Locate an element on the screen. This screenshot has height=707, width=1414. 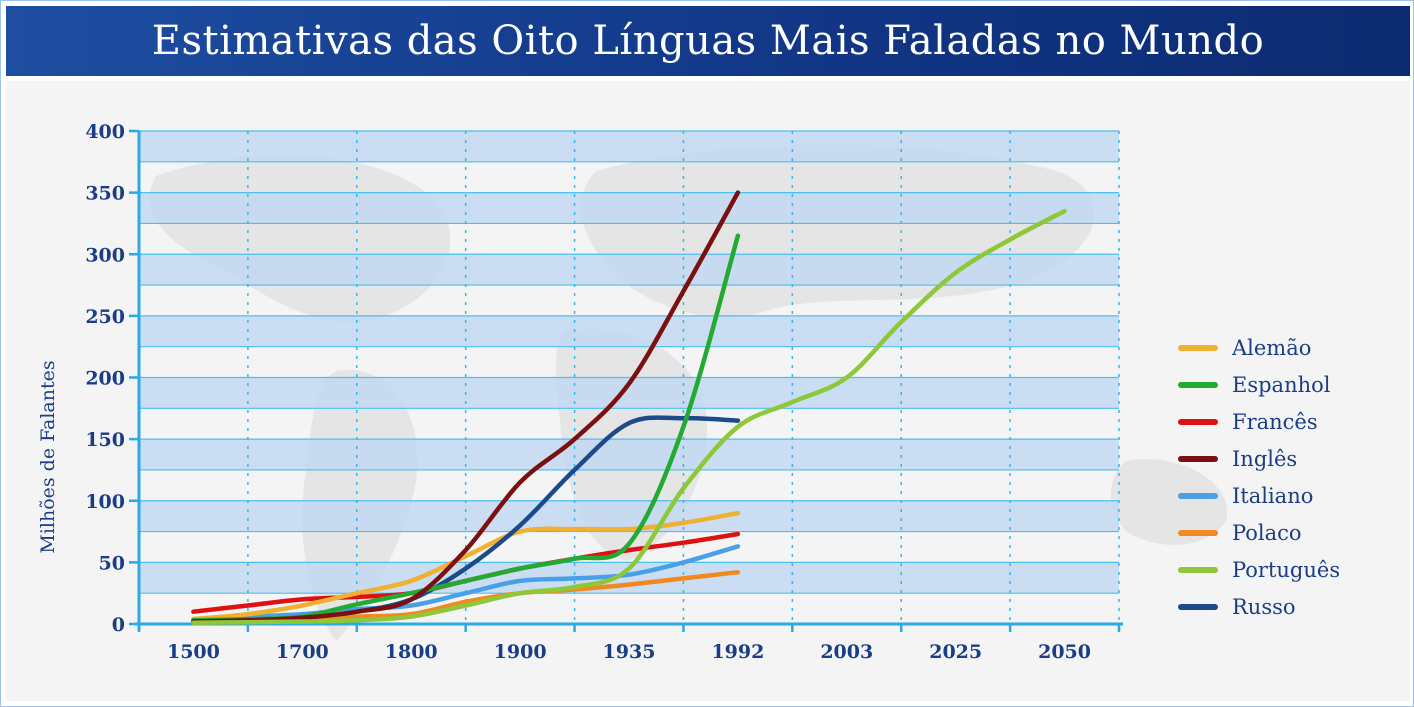
legend-item-russo: Russo is located at coordinates (1288, 606).